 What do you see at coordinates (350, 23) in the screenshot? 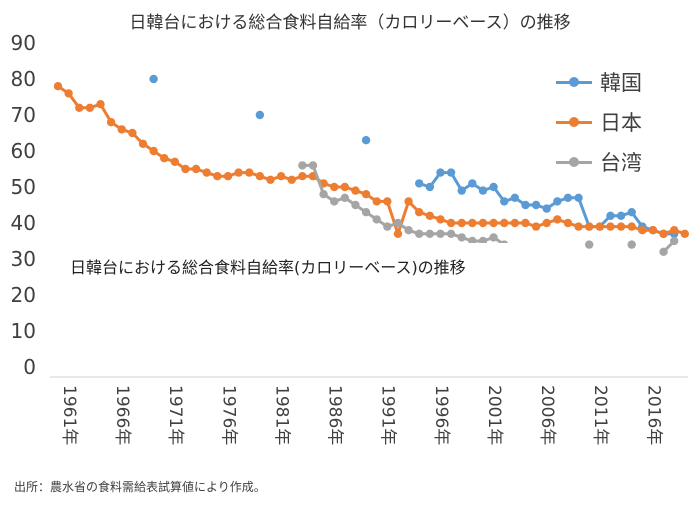
I see `chart-title: 日韓台における総合食料自給率（カロリーベース）の推移` at bounding box center [350, 23].